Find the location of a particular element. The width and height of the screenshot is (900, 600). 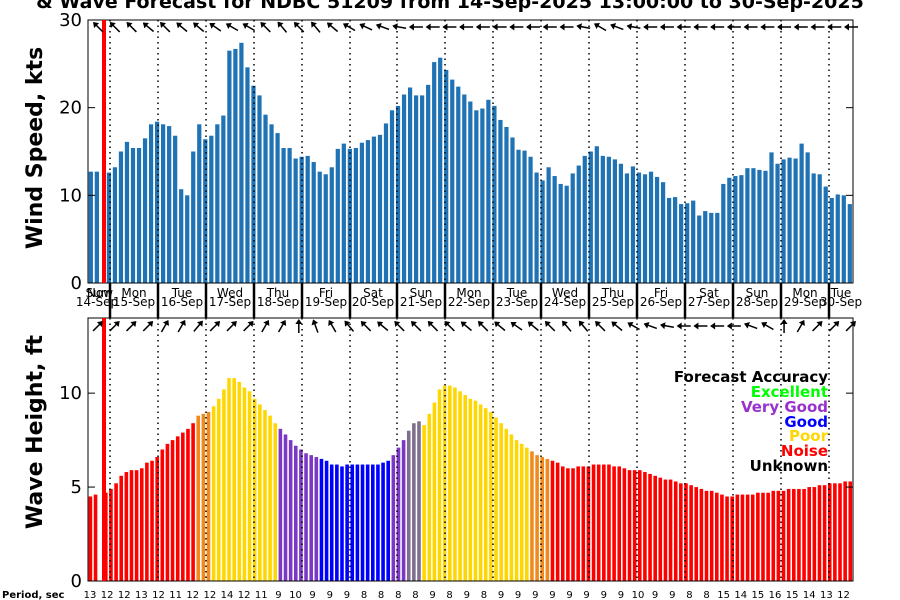

date-label: 20-Sep is located at coordinates (373, 302).